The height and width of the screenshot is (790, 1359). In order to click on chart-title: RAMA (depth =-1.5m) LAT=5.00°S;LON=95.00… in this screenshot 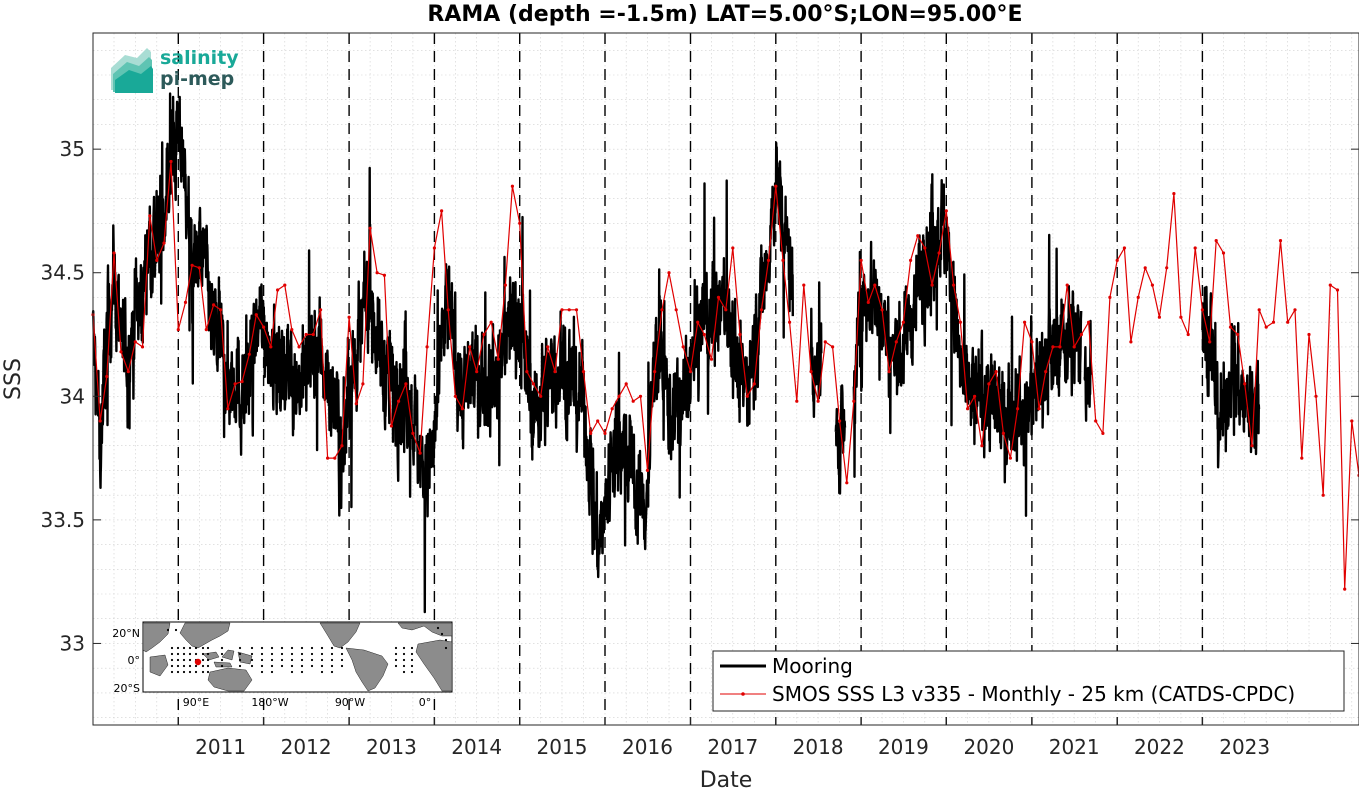, I will do `click(724, 14)`.